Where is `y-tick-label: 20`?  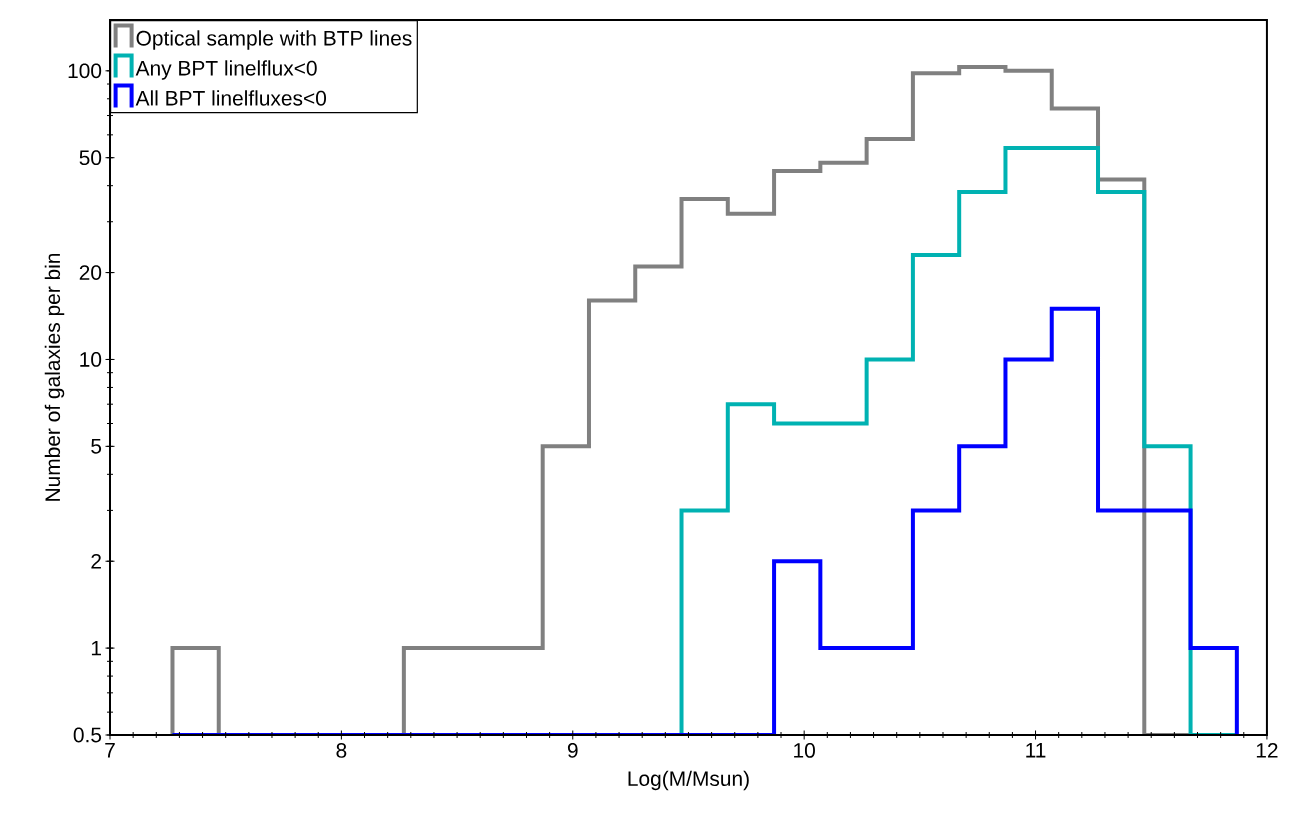
y-tick-label: 20 is located at coordinates (90, 272).